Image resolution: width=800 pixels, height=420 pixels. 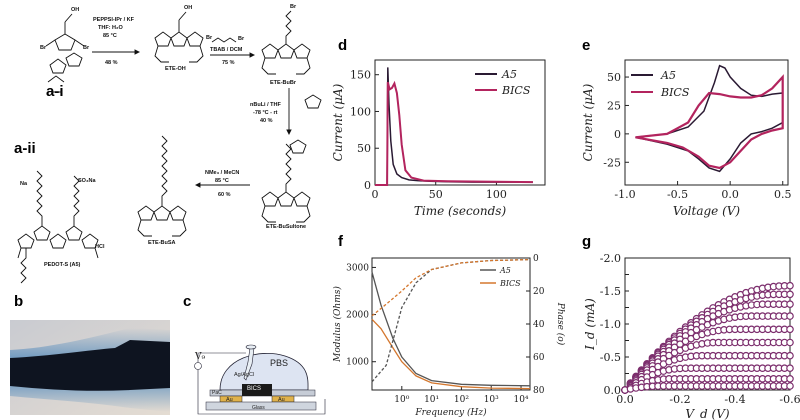 I want to click on br-label-dbb-left: Br, so click(x=209, y=38).